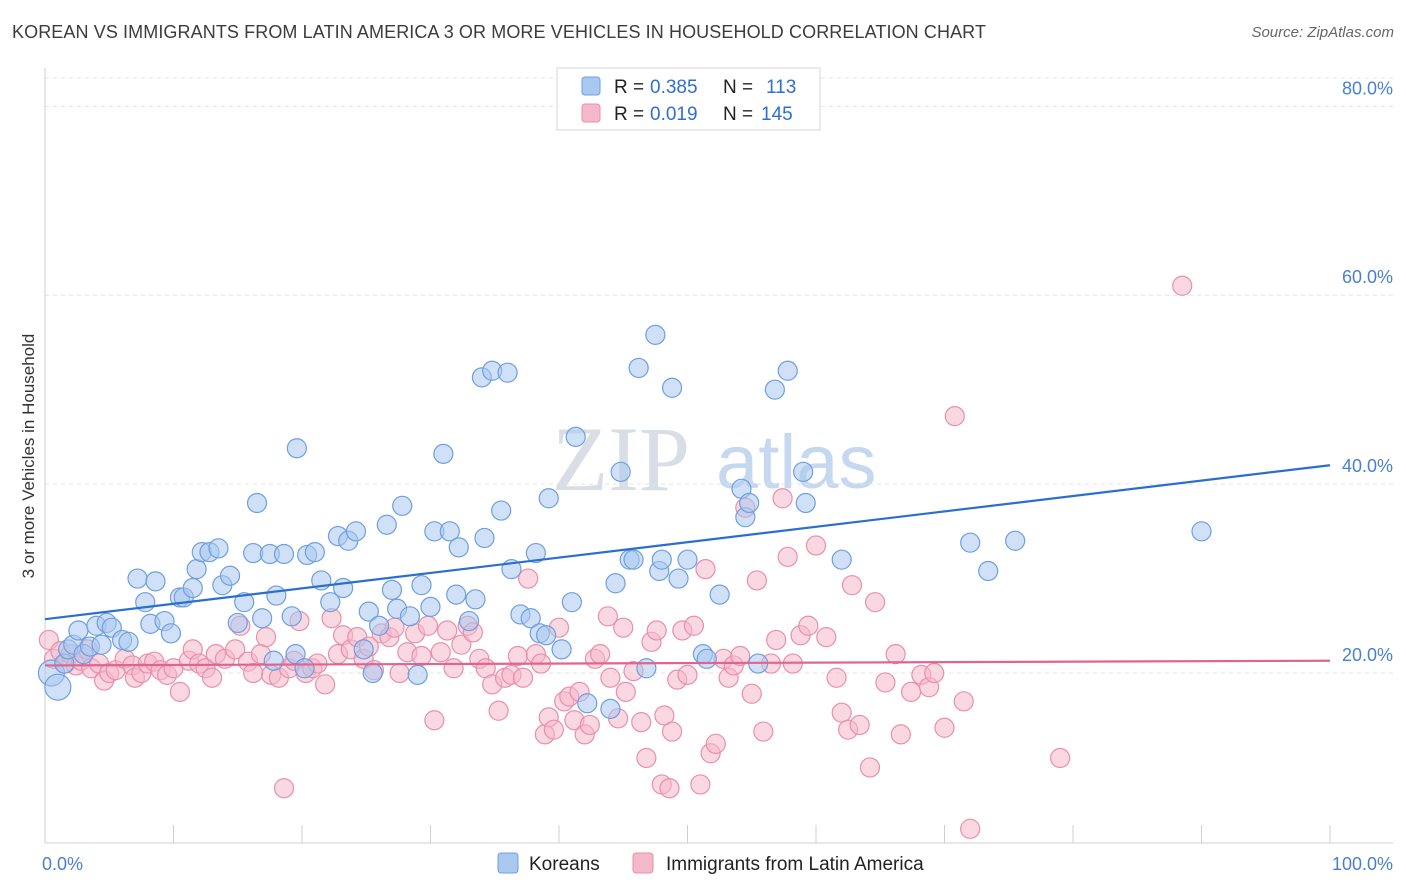 This screenshot has width=1406, height=892. I want to click on y-tick-label: 60.0%, so click(1367, 277).